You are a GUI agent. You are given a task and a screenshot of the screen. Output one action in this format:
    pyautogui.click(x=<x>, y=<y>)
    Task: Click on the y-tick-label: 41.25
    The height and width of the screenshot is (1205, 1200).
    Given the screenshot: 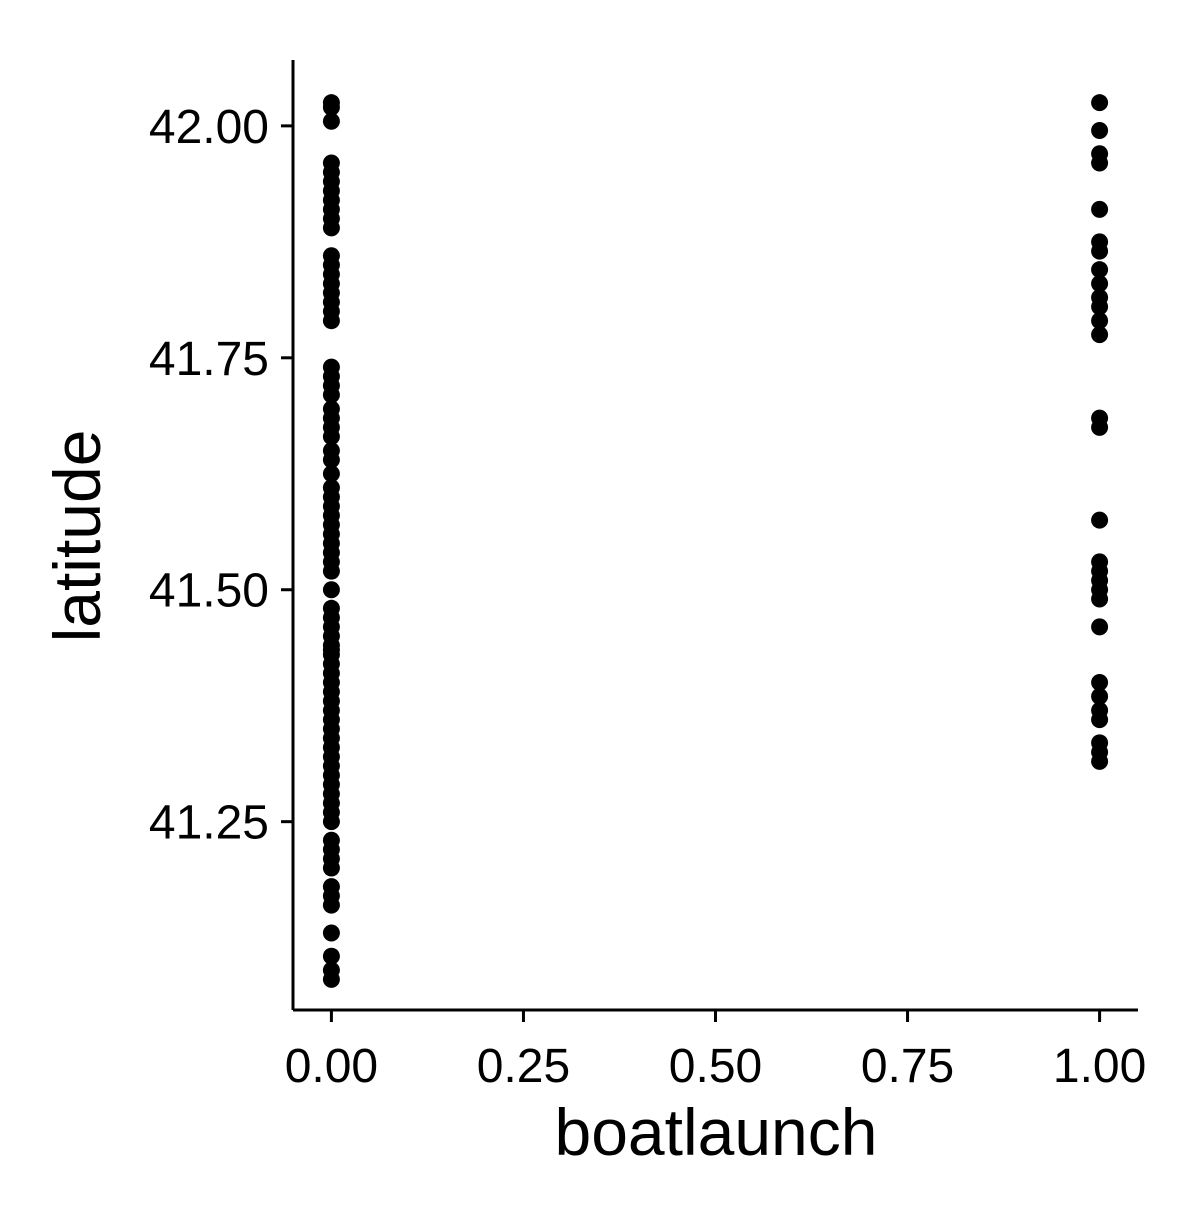 What is the action you would take?
    pyautogui.click(x=209, y=823)
    